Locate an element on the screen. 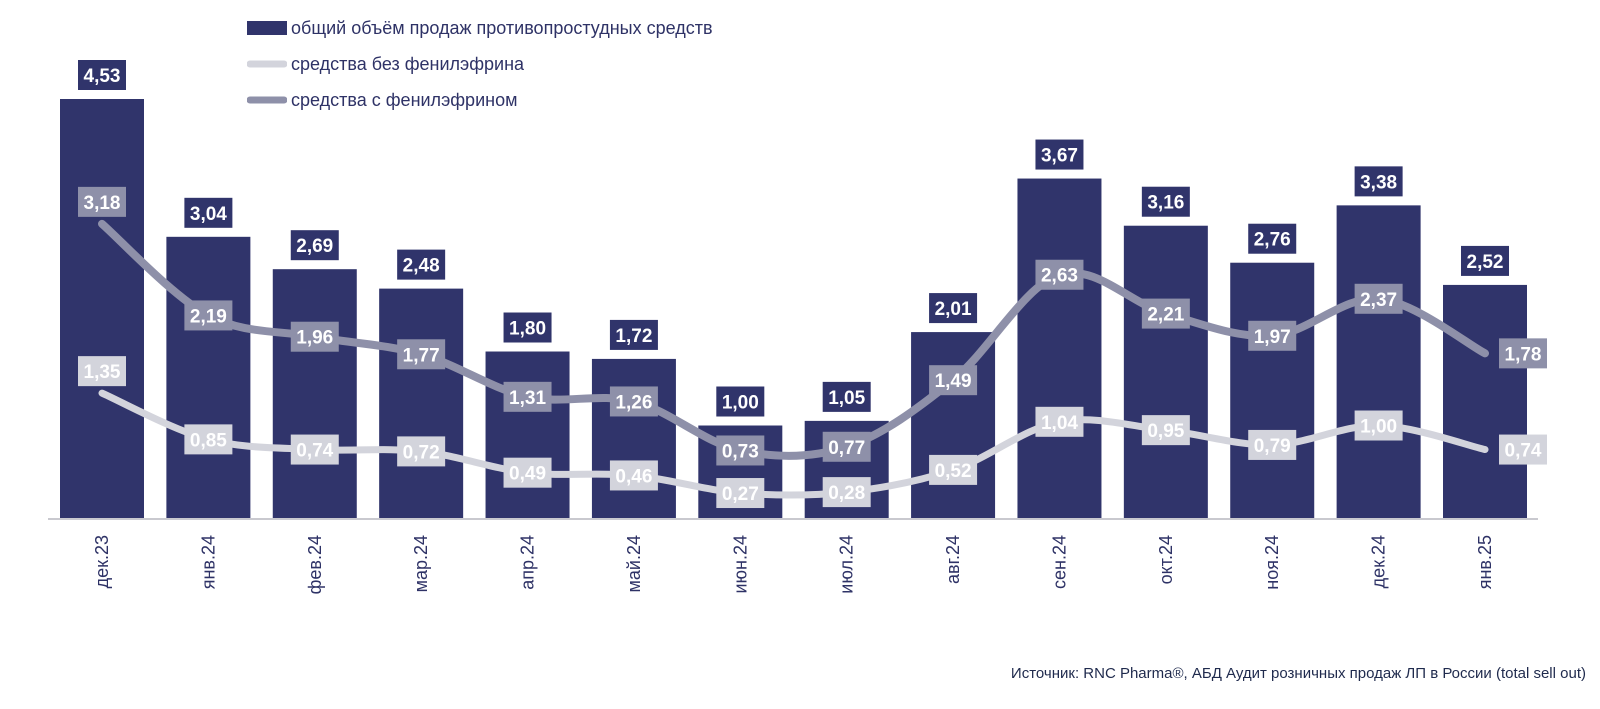  x-tick-label-июл.24: июл.24 is located at coordinates (847, 564).